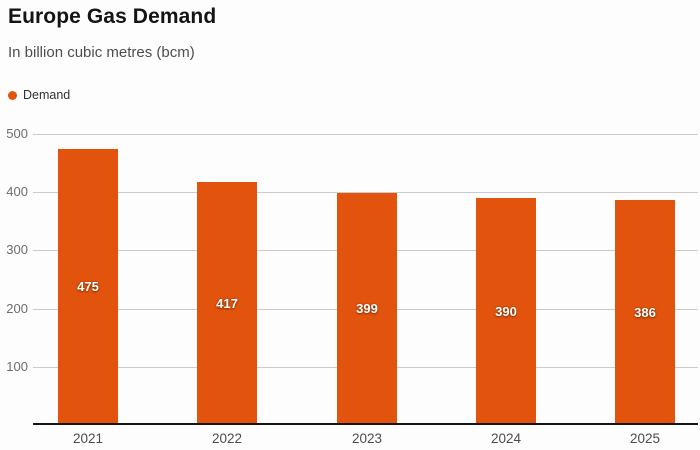 The image size is (700, 450). I want to click on bar-2022, so click(227, 303).